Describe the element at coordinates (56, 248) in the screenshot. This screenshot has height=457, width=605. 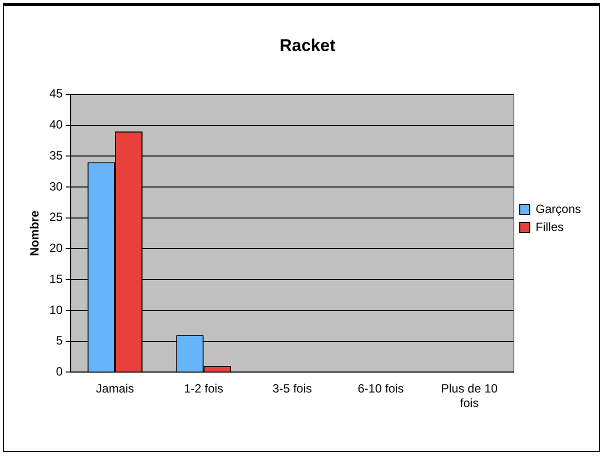
I see `y-tick-label: 20` at that location.